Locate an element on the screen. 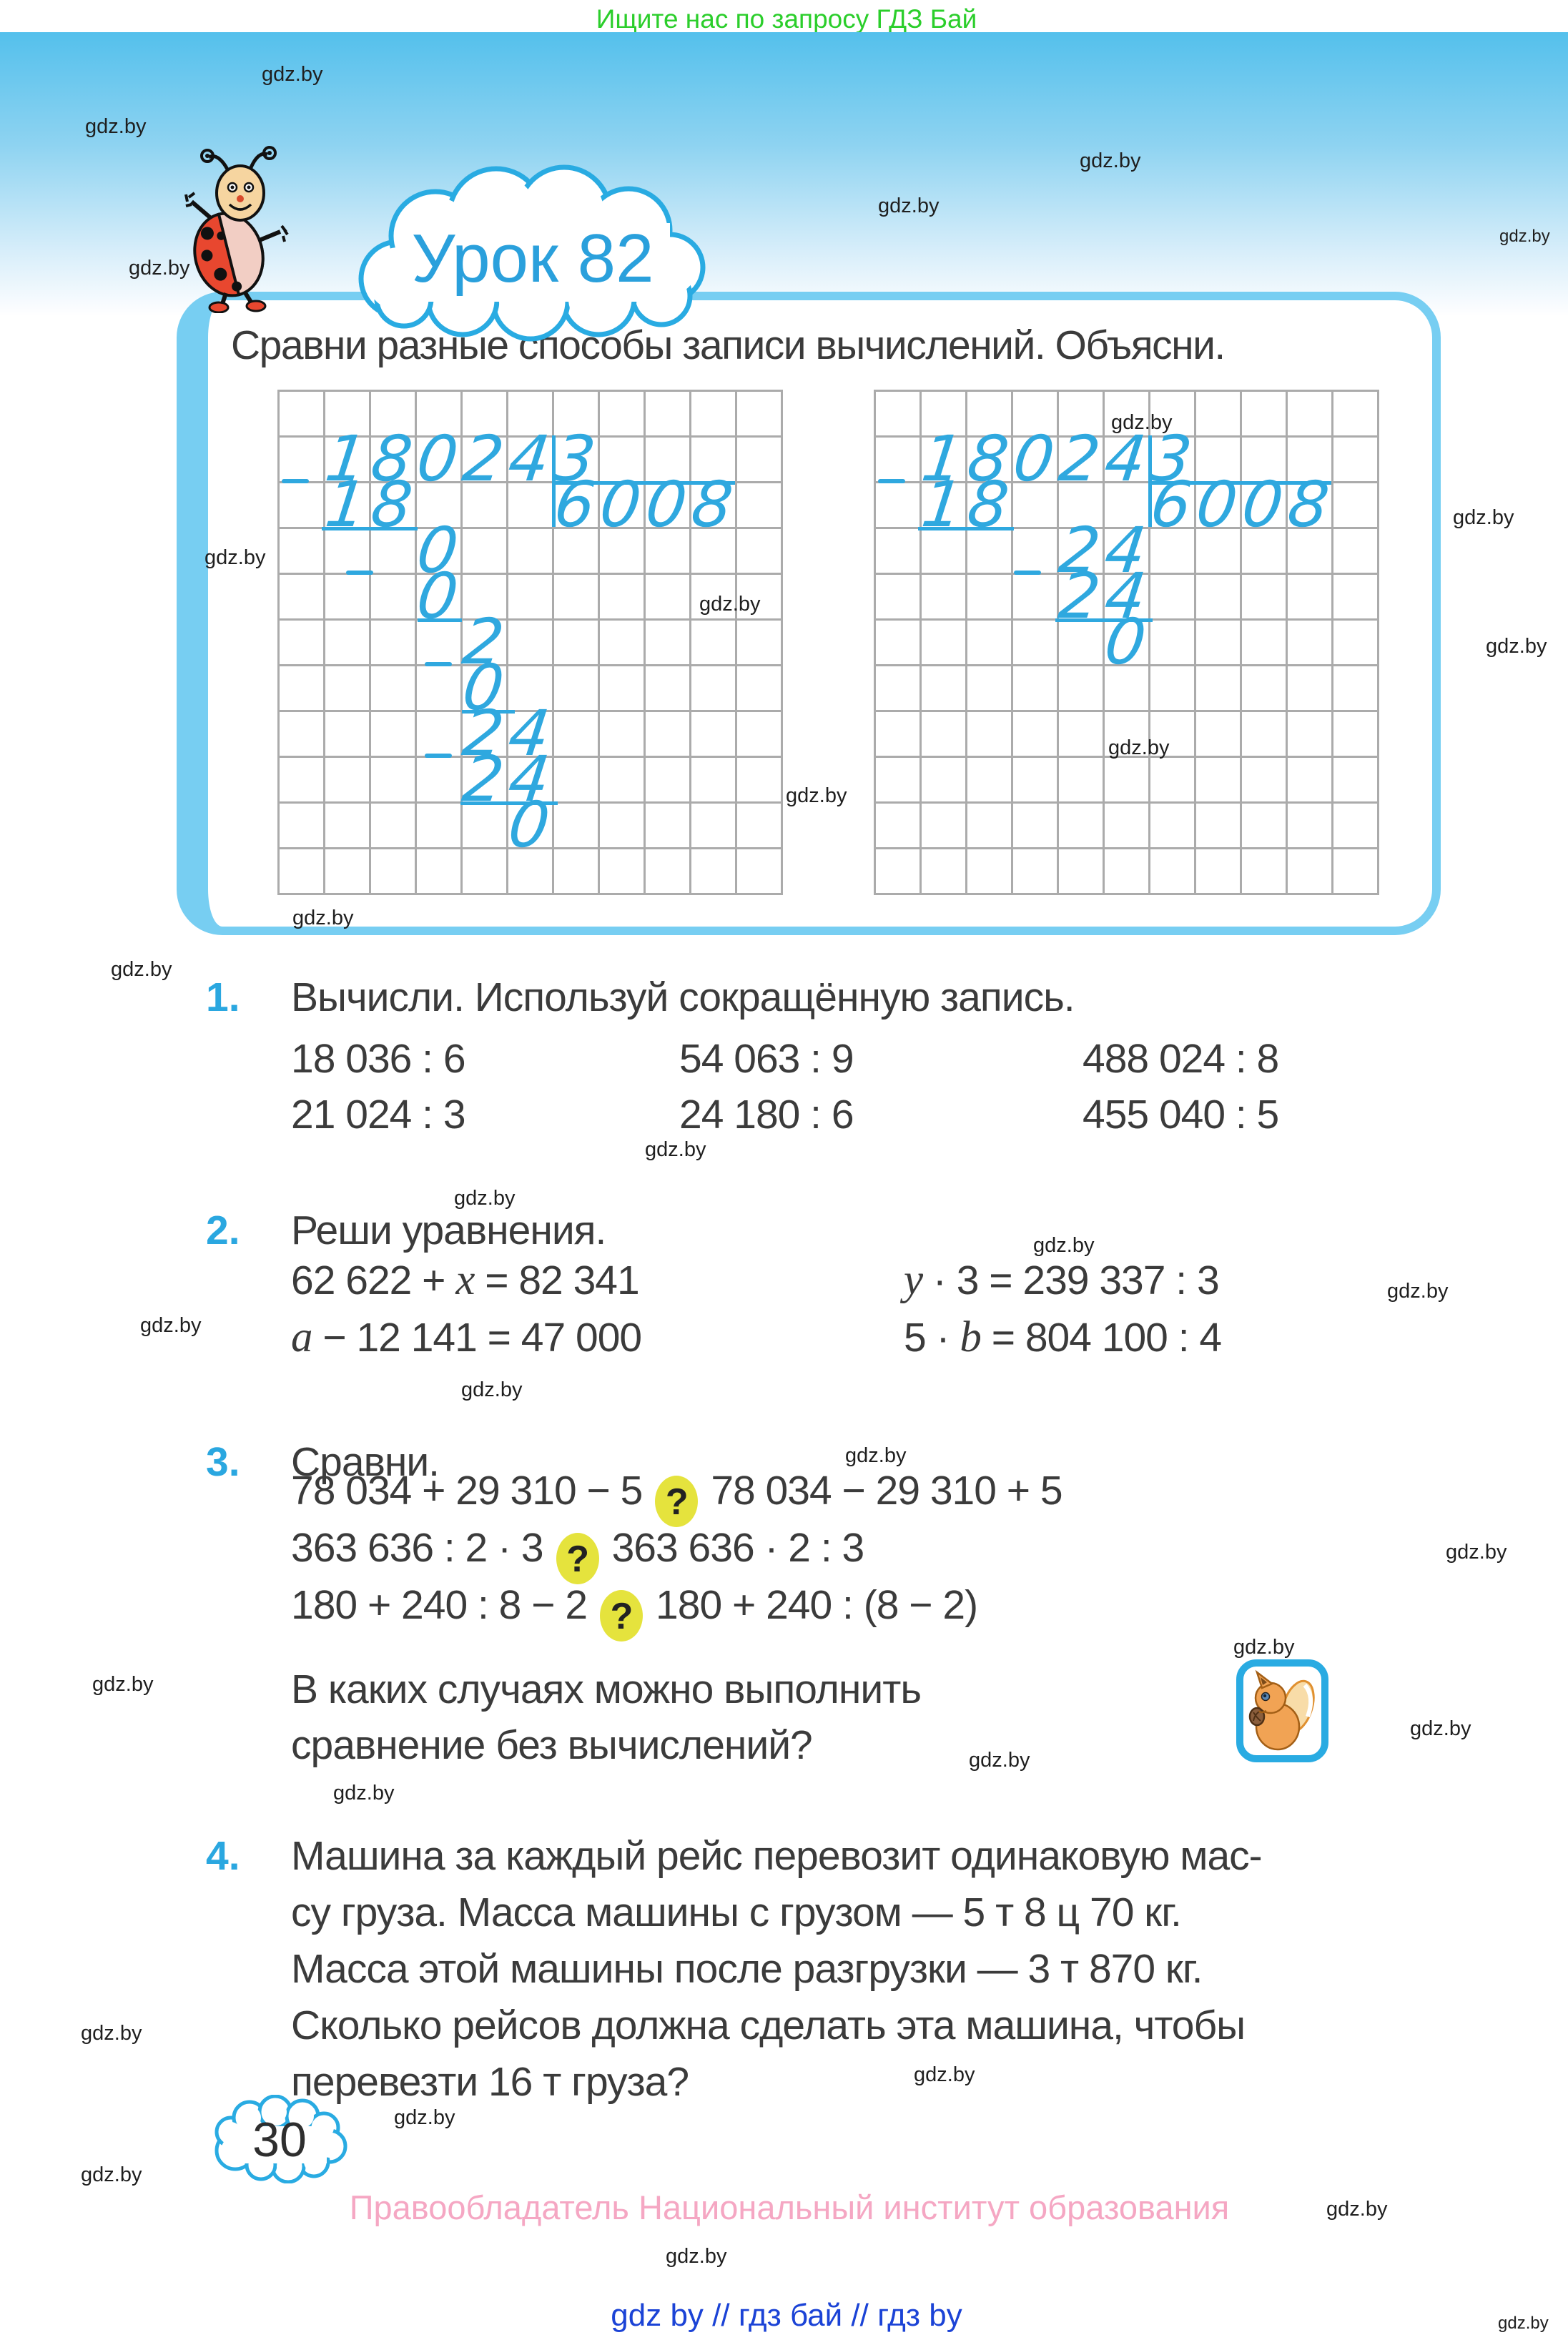  equation-text: 5 · is located at coordinates (932, 1338).